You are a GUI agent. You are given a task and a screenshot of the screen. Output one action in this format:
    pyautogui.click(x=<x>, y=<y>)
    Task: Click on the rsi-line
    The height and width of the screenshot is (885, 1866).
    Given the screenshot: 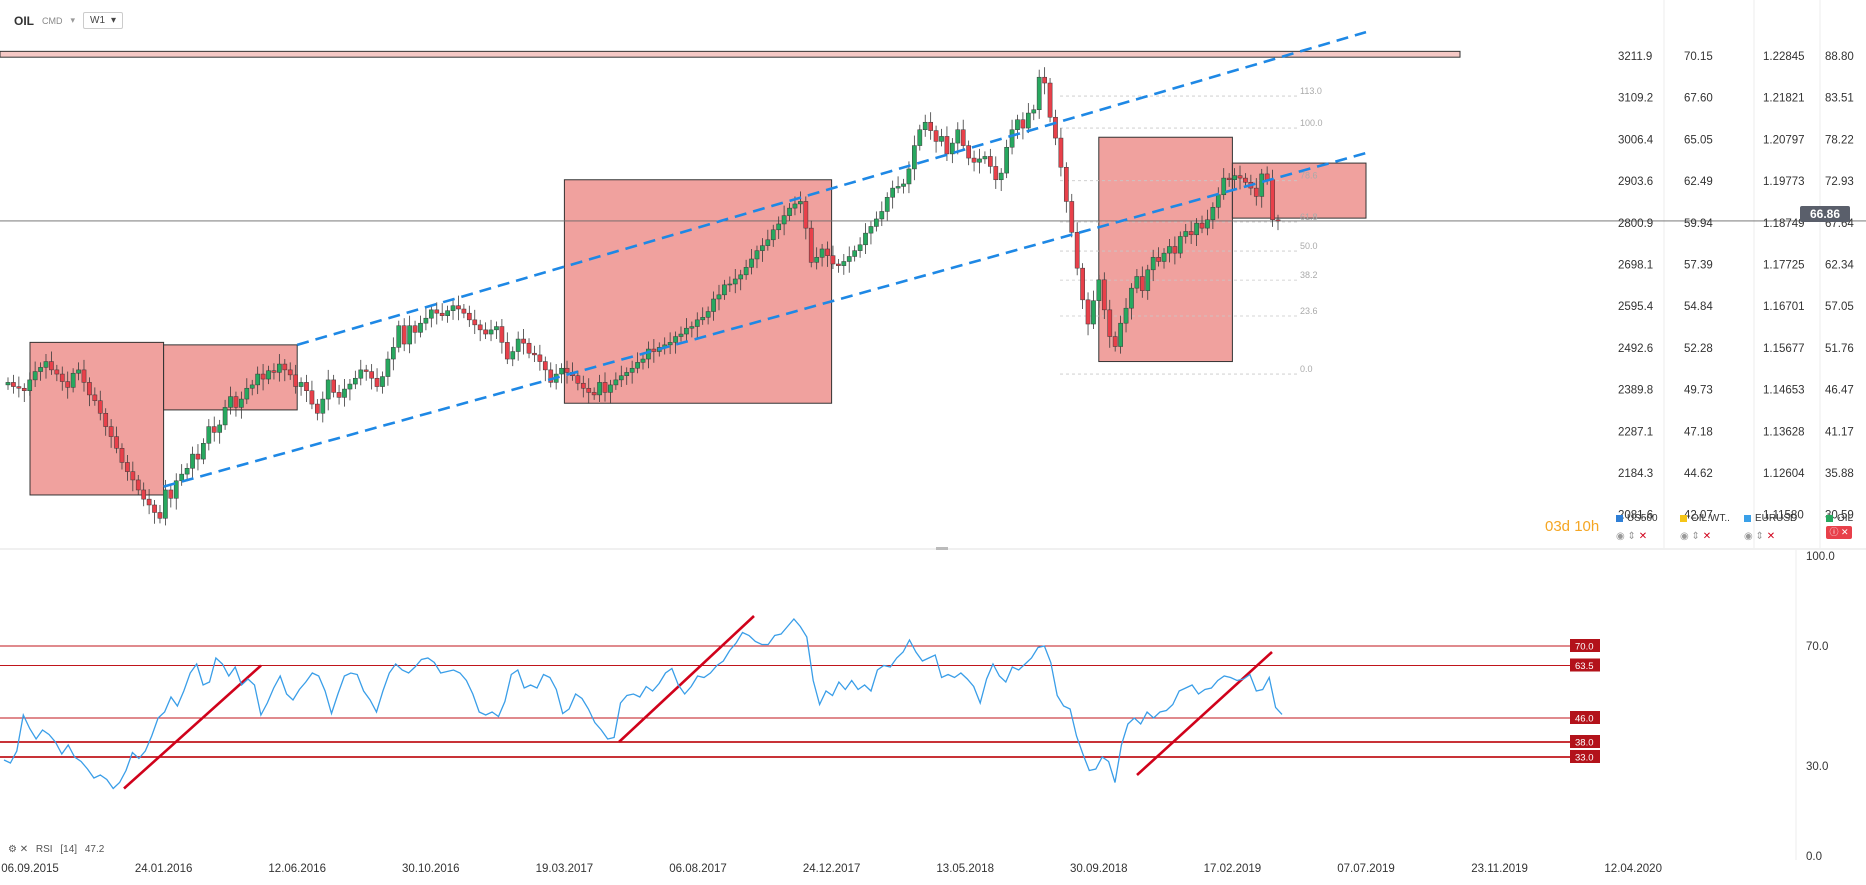 What is the action you would take?
    pyautogui.click(x=643, y=703)
    